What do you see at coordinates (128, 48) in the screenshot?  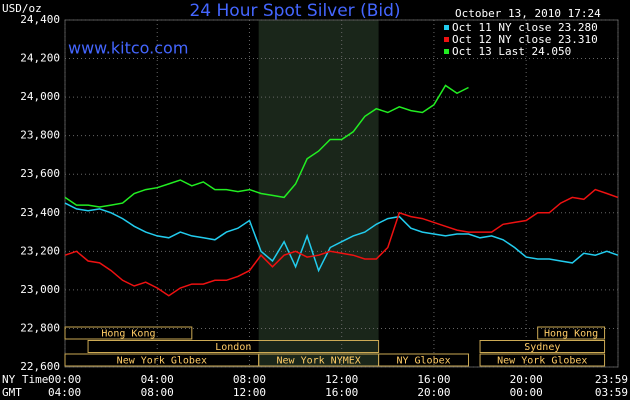 I see `watermark: www.kitco.com` at bounding box center [128, 48].